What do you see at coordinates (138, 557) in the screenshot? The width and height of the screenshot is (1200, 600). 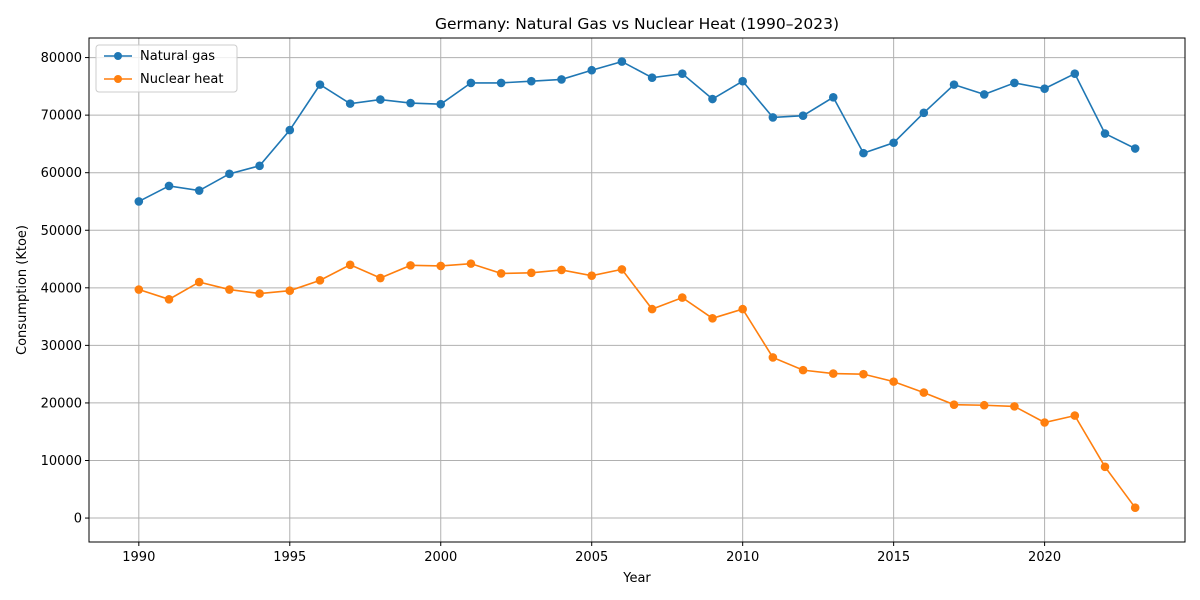 I see `x-tick-label: 1990` at bounding box center [138, 557].